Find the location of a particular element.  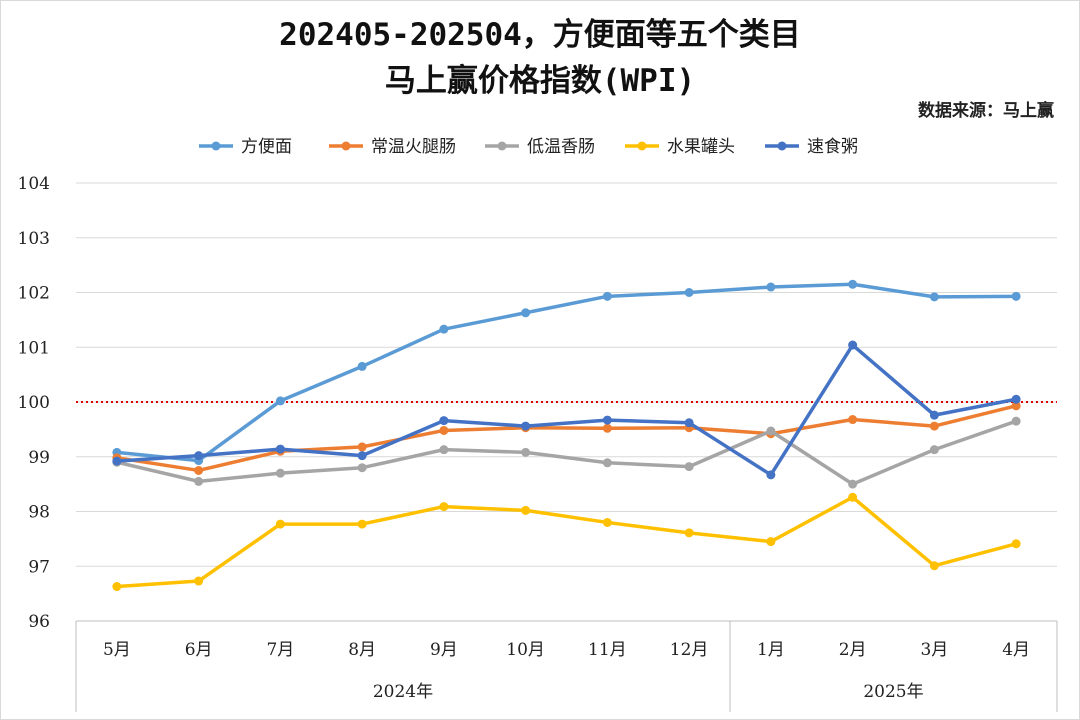

legend-label: 方便面 is located at coordinates (266, 147).